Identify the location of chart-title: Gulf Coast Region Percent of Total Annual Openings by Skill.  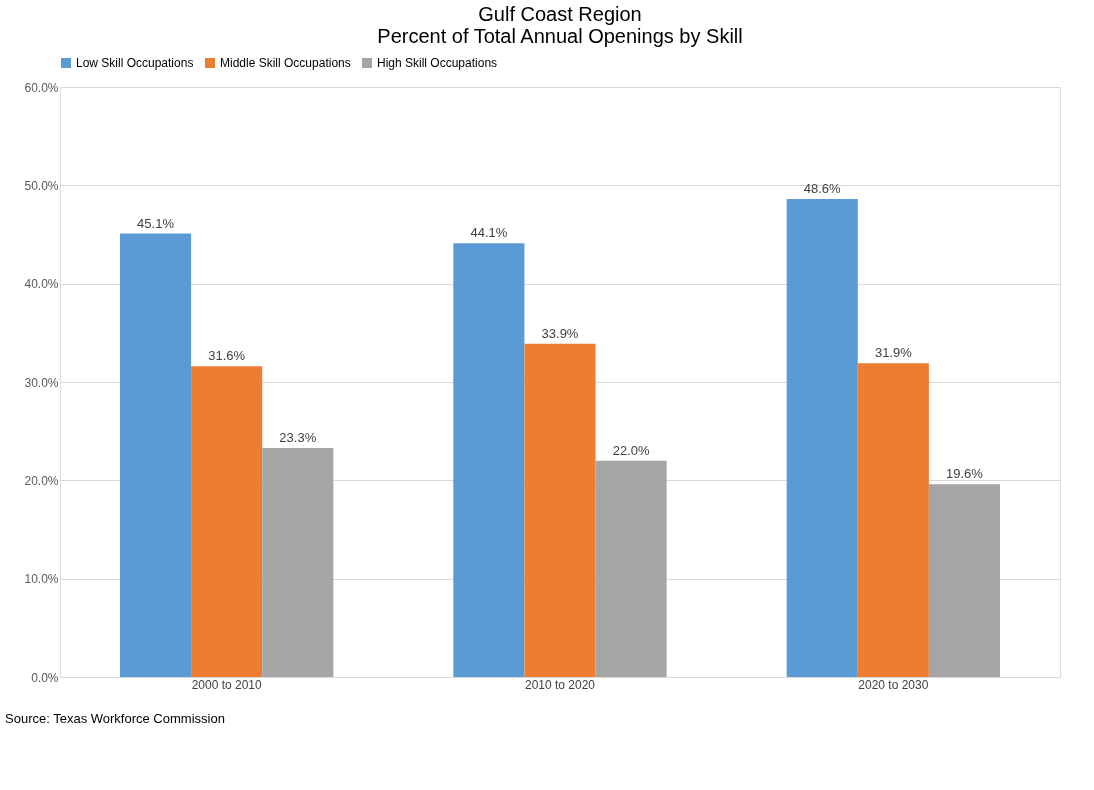
(560, 25).